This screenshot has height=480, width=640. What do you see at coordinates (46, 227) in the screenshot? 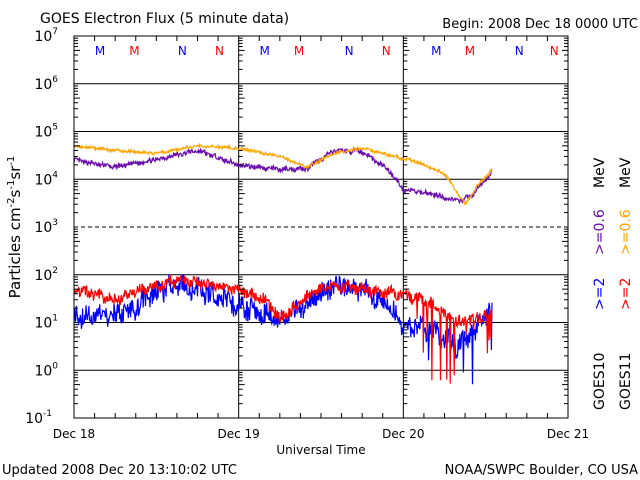
I see `y-tick-label: 10³` at bounding box center [46, 227].